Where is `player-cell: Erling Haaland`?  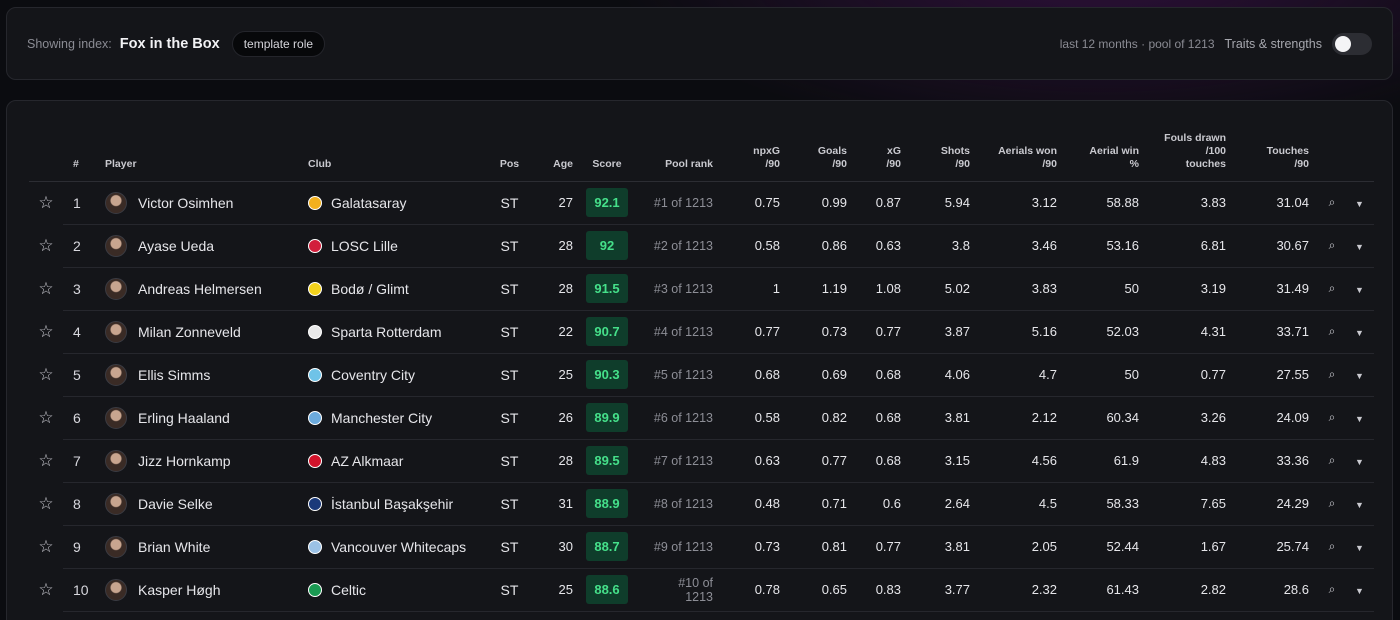
player-cell: Erling Haaland is located at coordinates (206, 418).